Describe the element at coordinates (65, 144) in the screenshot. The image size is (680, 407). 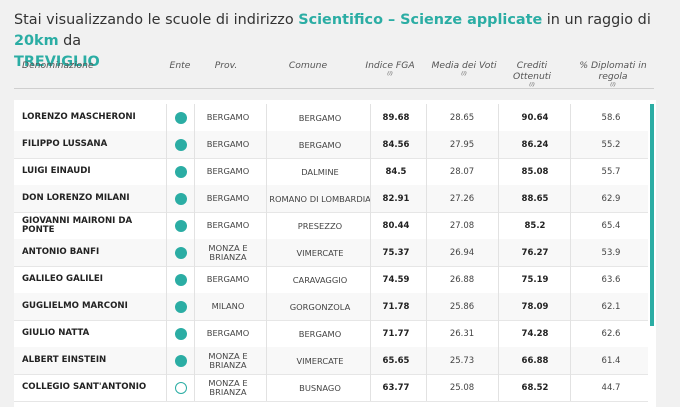
I see `school-name: FILIPPO LUSSANA` at that location.